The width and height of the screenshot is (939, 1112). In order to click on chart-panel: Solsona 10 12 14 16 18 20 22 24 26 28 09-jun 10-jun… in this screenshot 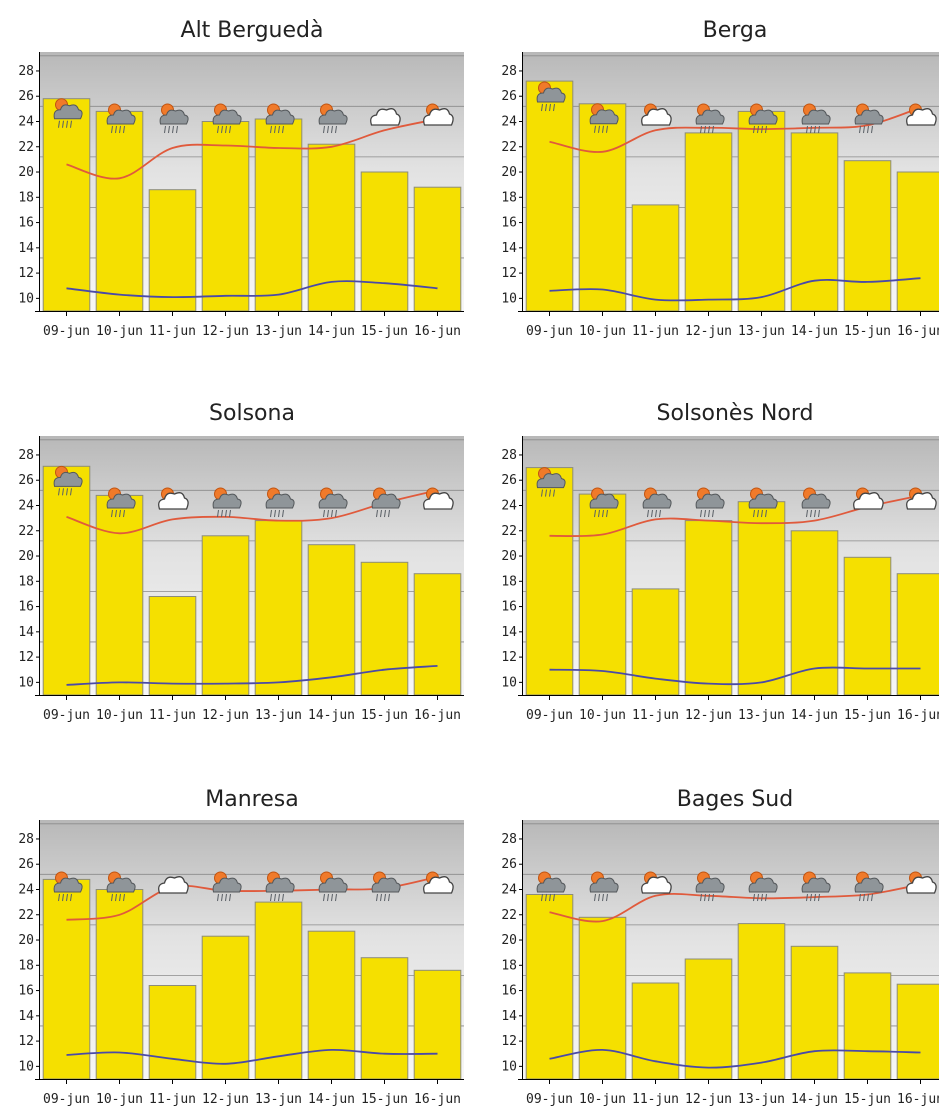, I will do `click(241, 562)`.